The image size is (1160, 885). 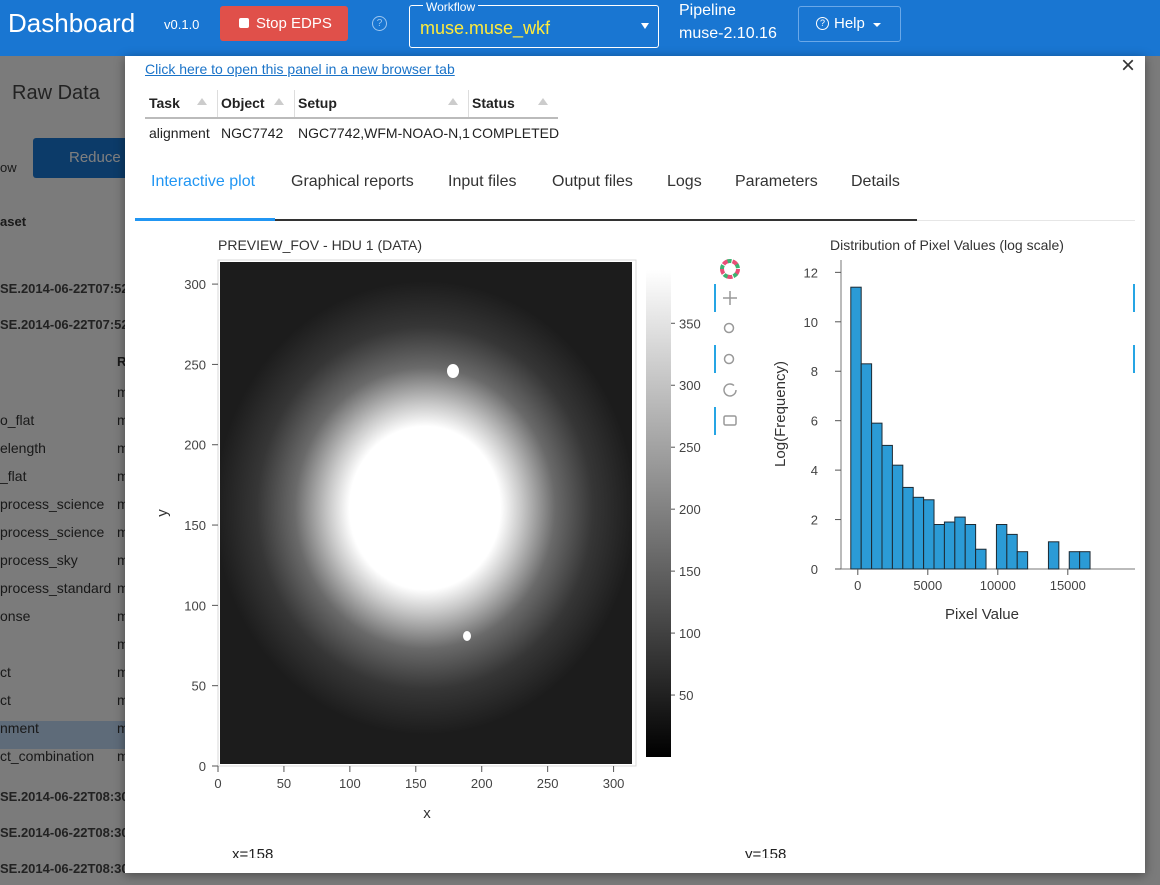 What do you see at coordinates (877, 25) in the screenshot?
I see `help-caret` at bounding box center [877, 25].